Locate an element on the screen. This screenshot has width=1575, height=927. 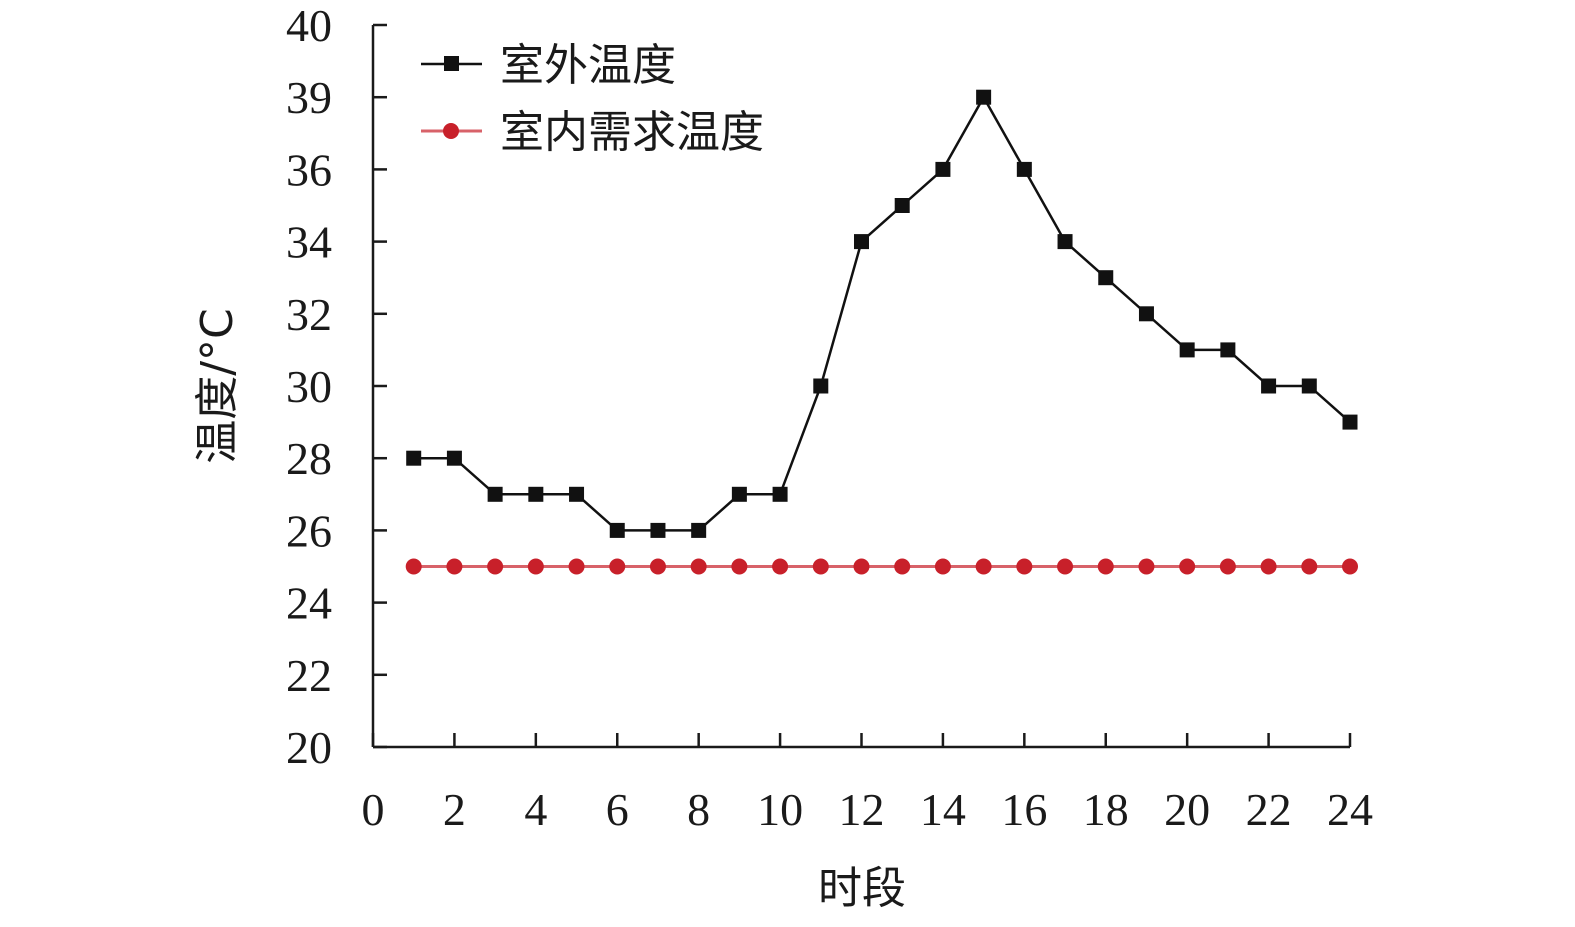
x-tick-label: 12 is located at coordinates (862, 809).